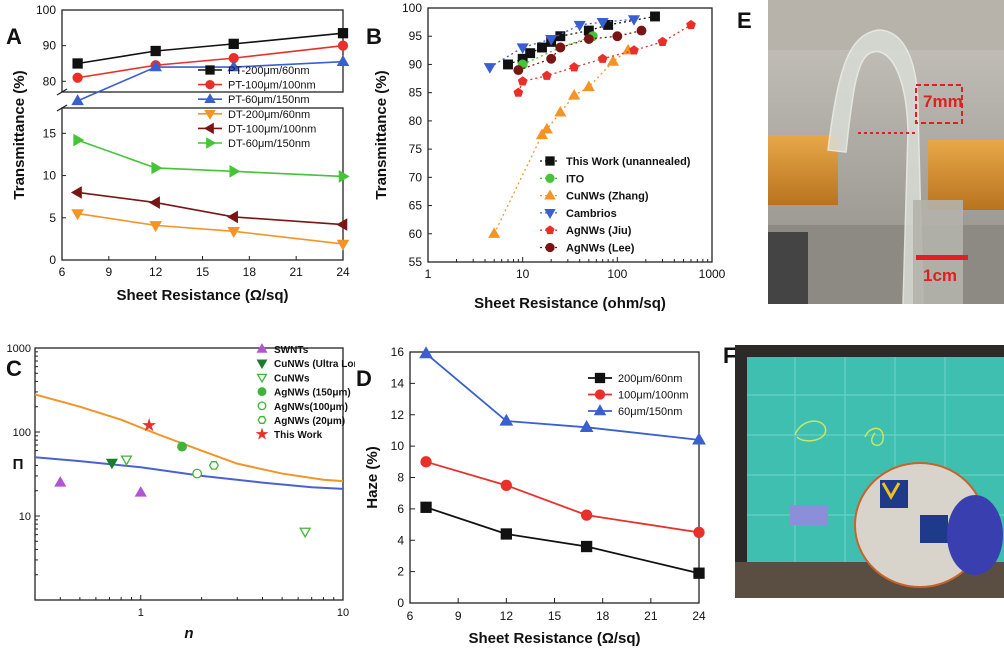  Describe the element at coordinates (50, 81) in the screenshot. I see `y-tick-label: 80` at that location.